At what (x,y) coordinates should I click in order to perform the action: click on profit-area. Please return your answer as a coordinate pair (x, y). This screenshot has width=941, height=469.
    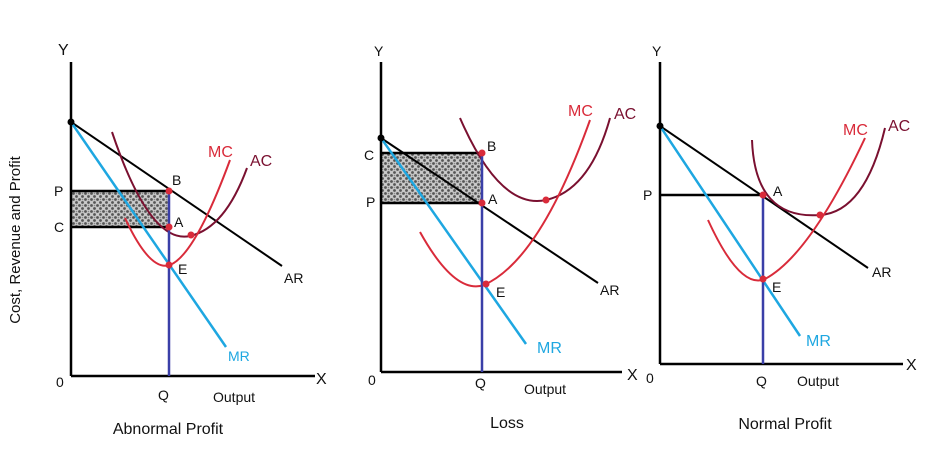
    Looking at the image, I should click on (120, 209).